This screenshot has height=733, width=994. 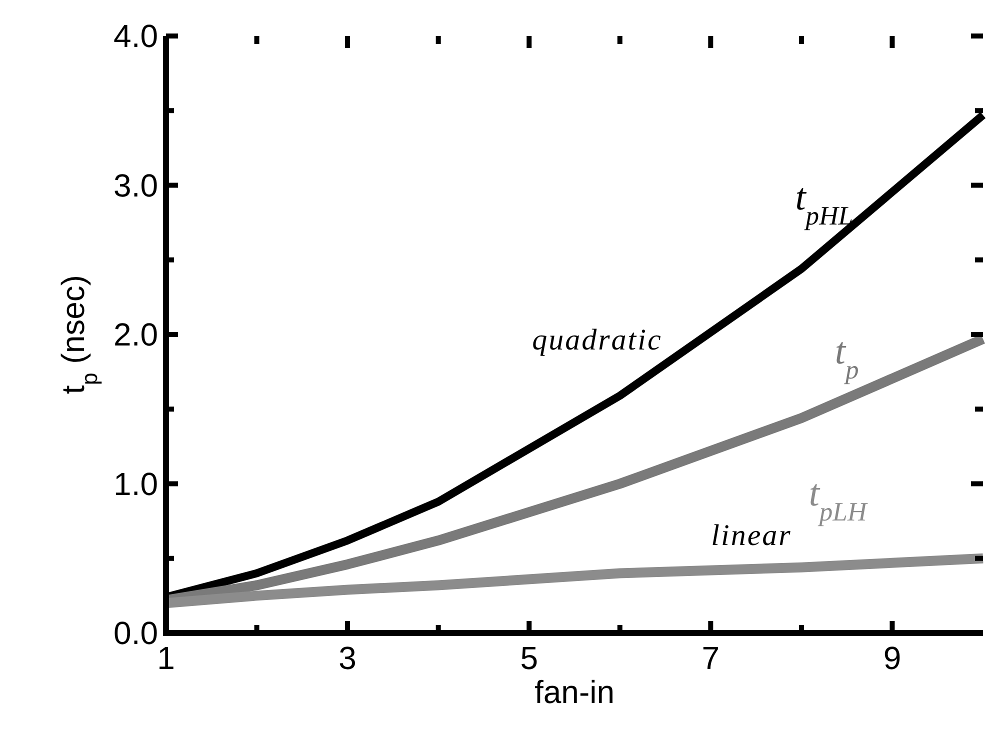 What do you see at coordinates (597, 339) in the screenshot?
I see `annotation: quadratic` at bounding box center [597, 339].